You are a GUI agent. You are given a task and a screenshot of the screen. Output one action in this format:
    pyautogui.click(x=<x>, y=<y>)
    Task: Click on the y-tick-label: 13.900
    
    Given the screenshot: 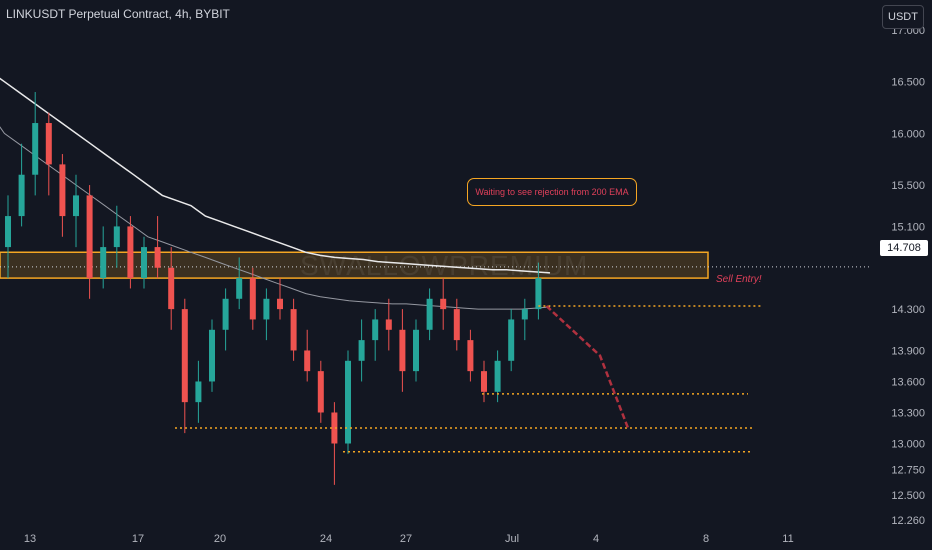 What is the action you would take?
    pyautogui.click(x=908, y=351)
    